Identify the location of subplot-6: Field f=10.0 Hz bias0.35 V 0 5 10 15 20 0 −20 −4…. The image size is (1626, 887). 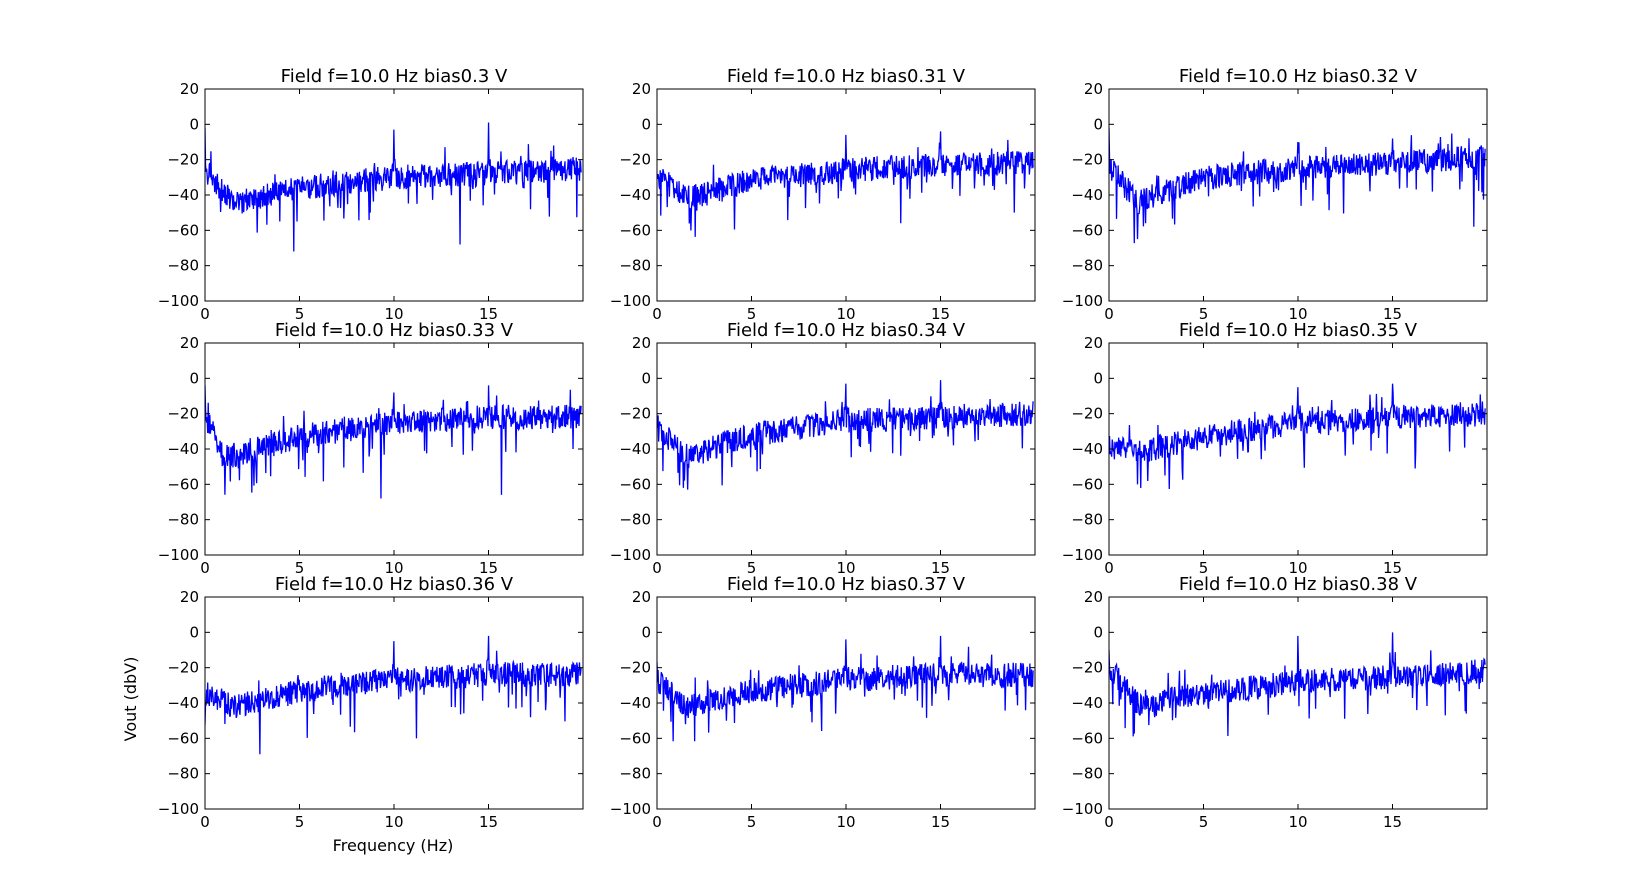
(1275, 448).